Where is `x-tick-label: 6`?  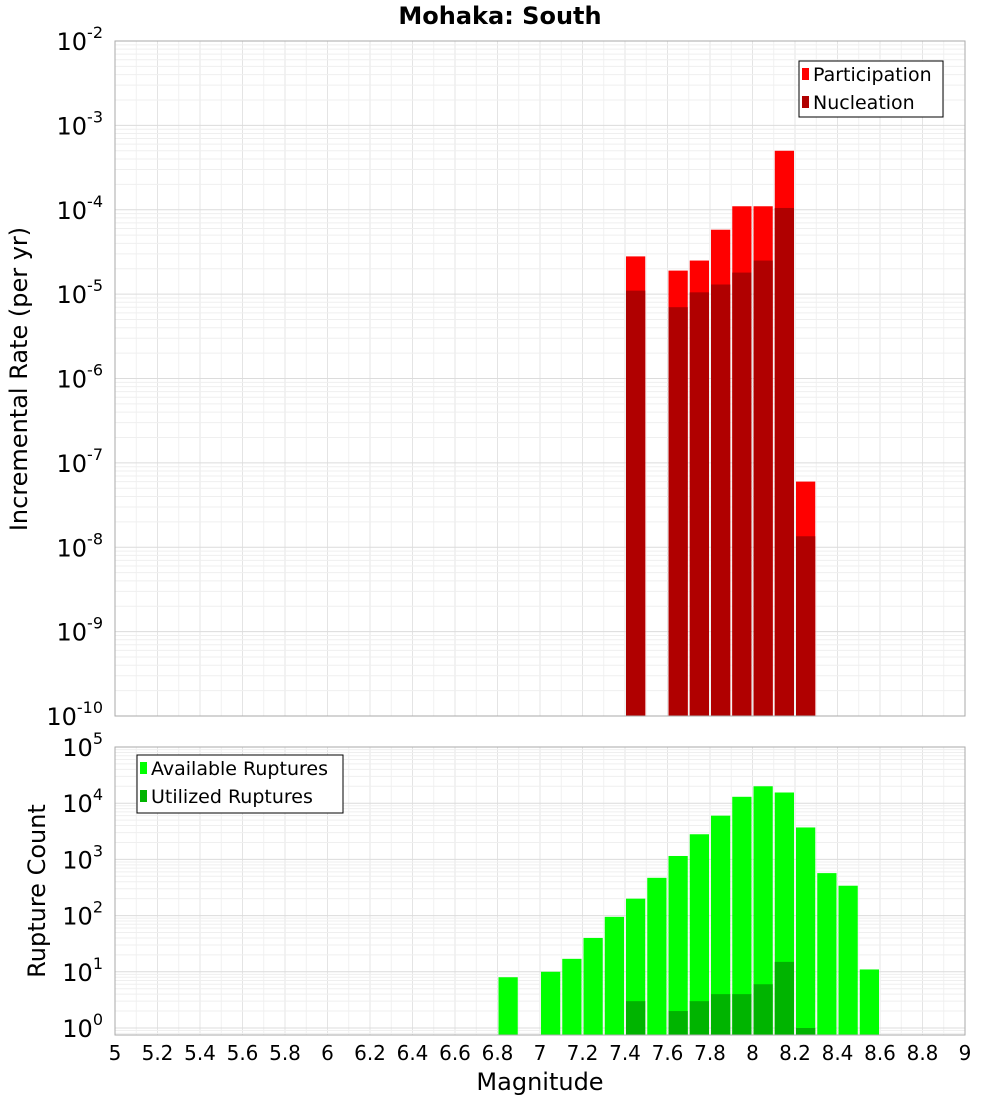 x-tick-label: 6 is located at coordinates (327, 1053).